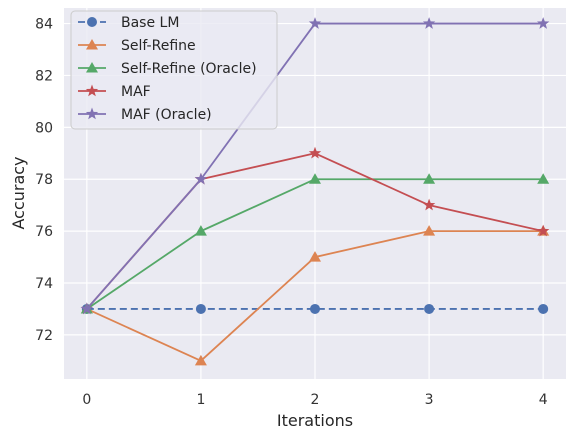 Image resolution: width=568 pixels, height=430 pixels. Describe the element at coordinates (543, 400) in the screenshot. I see `x-tick-label: 4` at that location.